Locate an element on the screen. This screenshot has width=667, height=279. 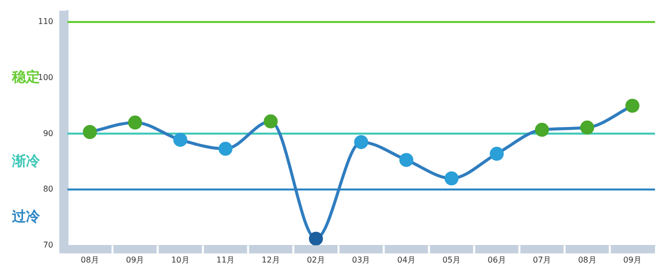
x-tick-label: 12月 is located at coordinates (271, 259).